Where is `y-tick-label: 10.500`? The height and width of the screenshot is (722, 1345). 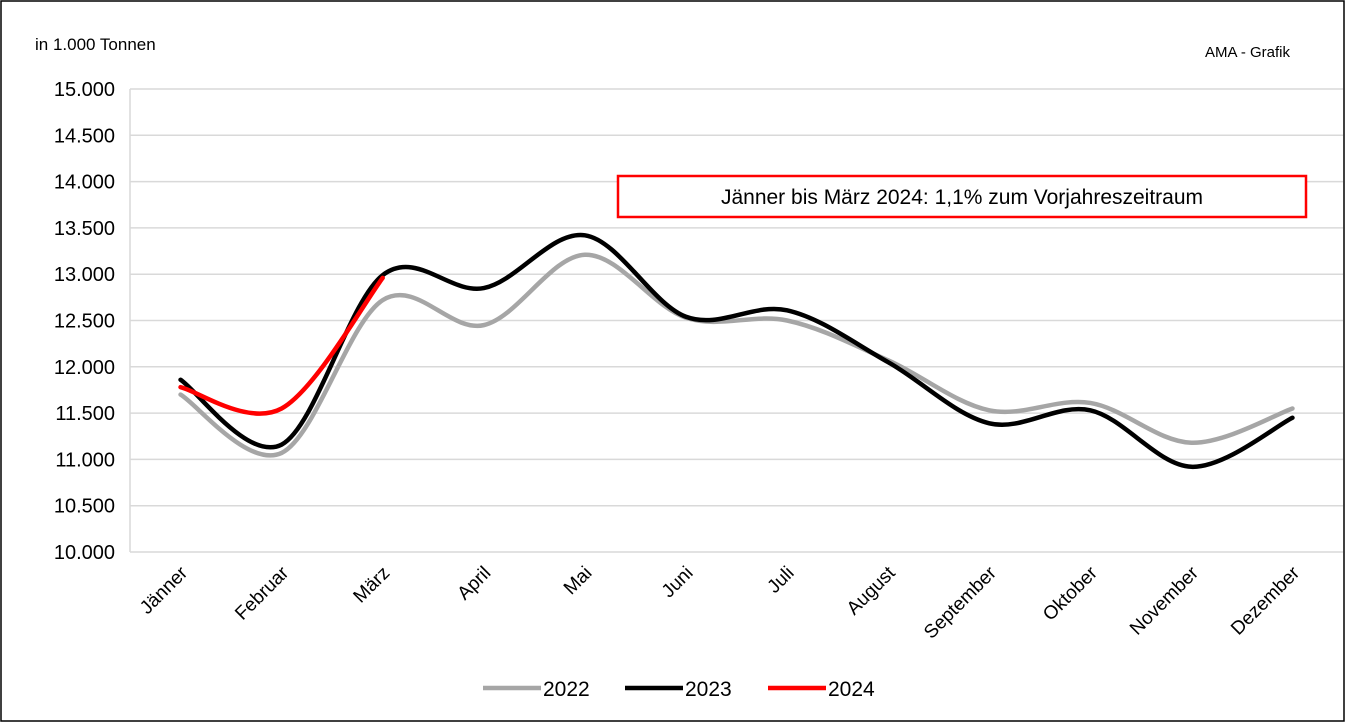 y-tick-label: 10.500 is located at coordinates (84, 507).